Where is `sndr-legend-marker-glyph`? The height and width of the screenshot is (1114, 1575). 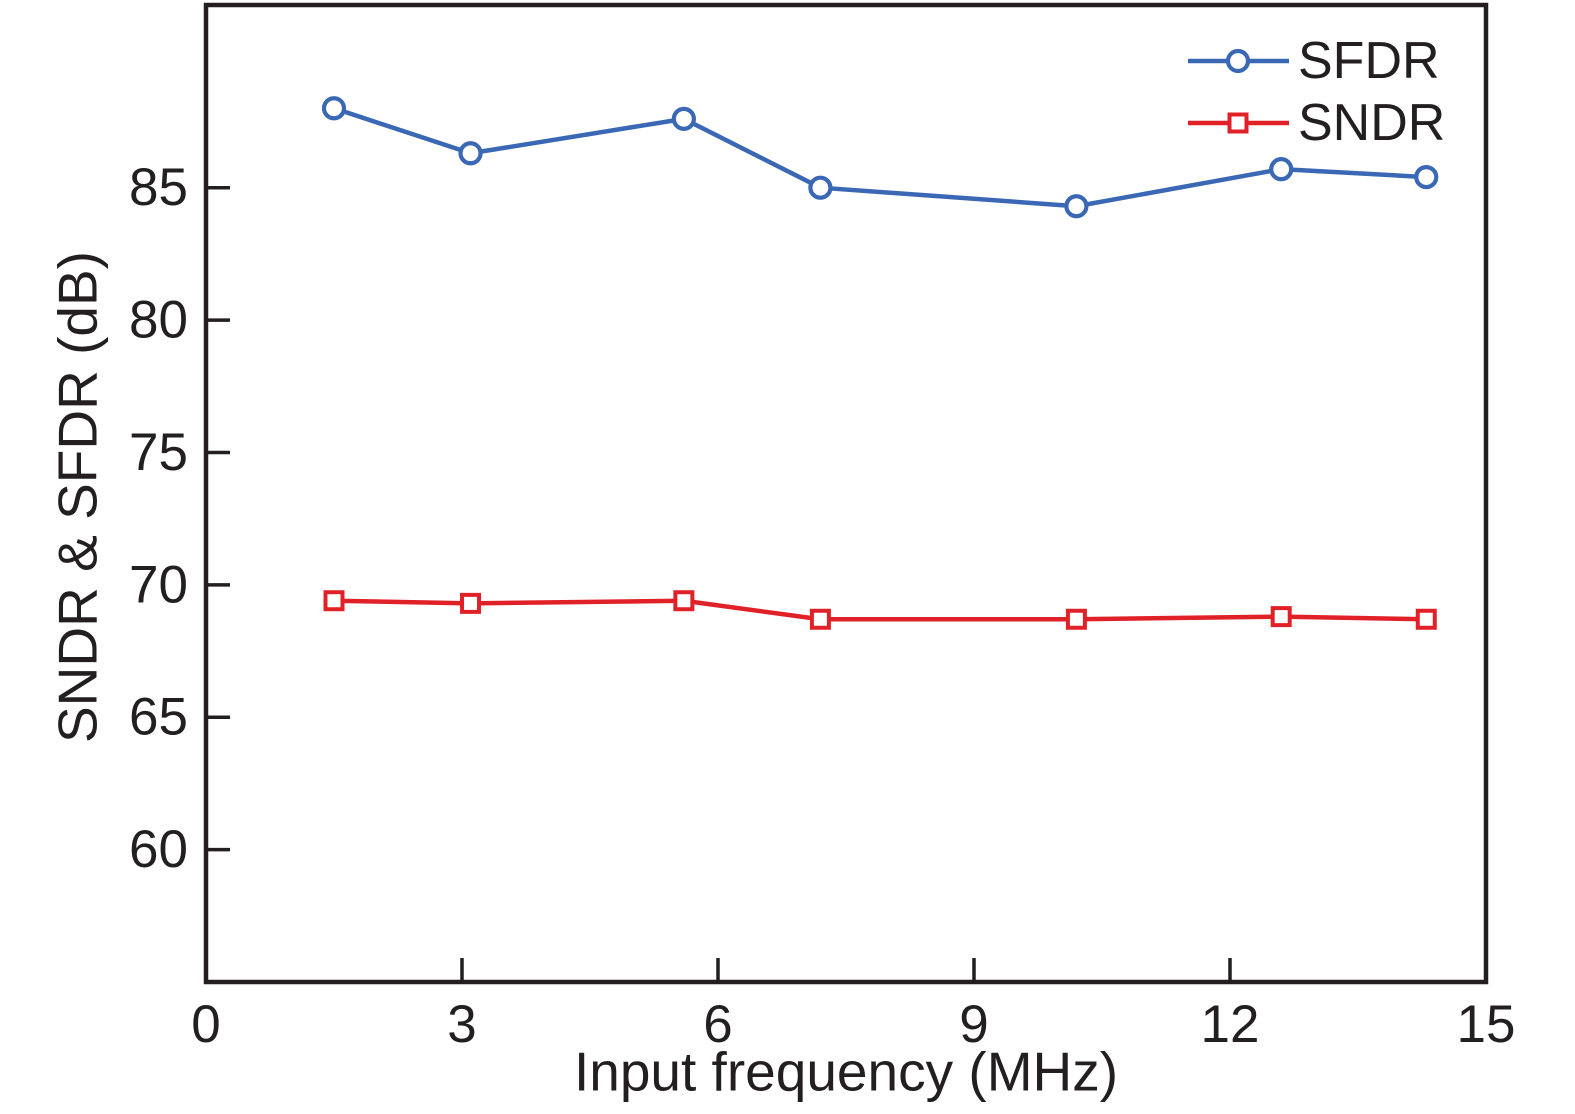 sndr-legend-marker-glyph is located at coordinates (1238, 123).